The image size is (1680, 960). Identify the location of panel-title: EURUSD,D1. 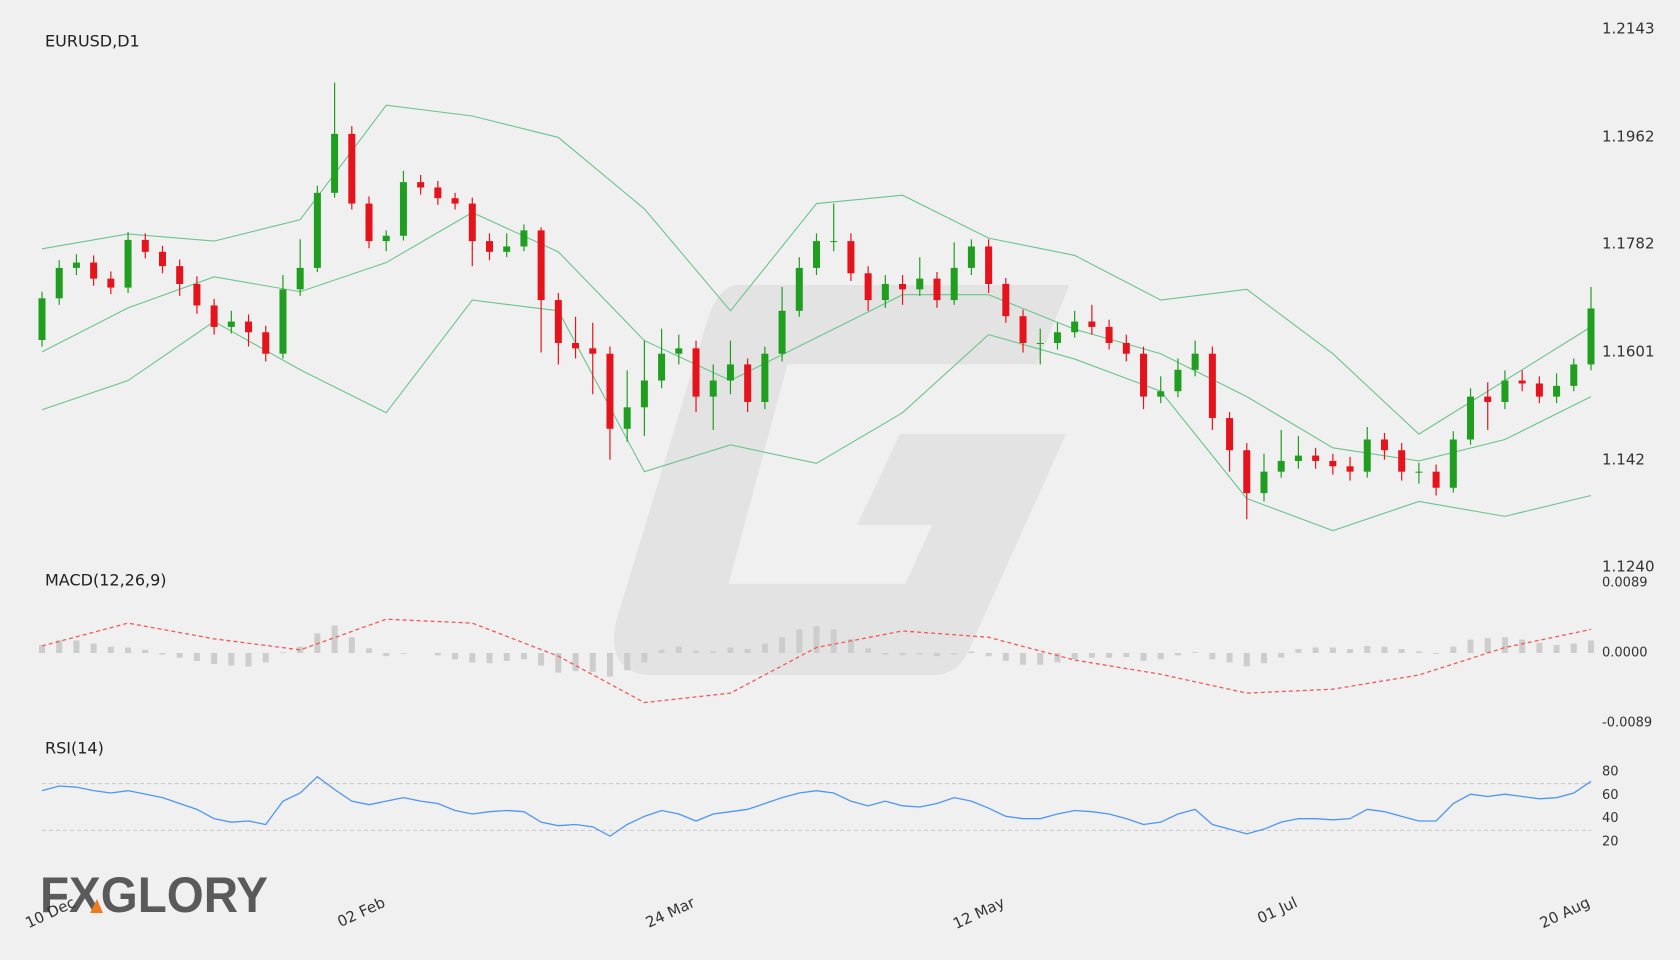
(92, 41).